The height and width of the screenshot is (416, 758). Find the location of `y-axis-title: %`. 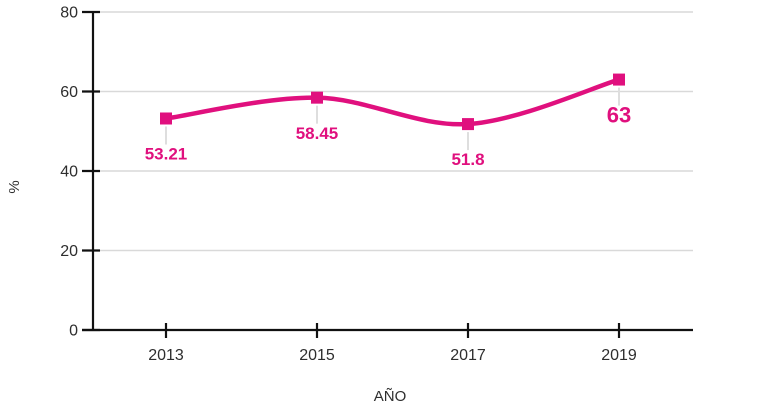

y-axis-title: % is located at coordinates (14, 186).